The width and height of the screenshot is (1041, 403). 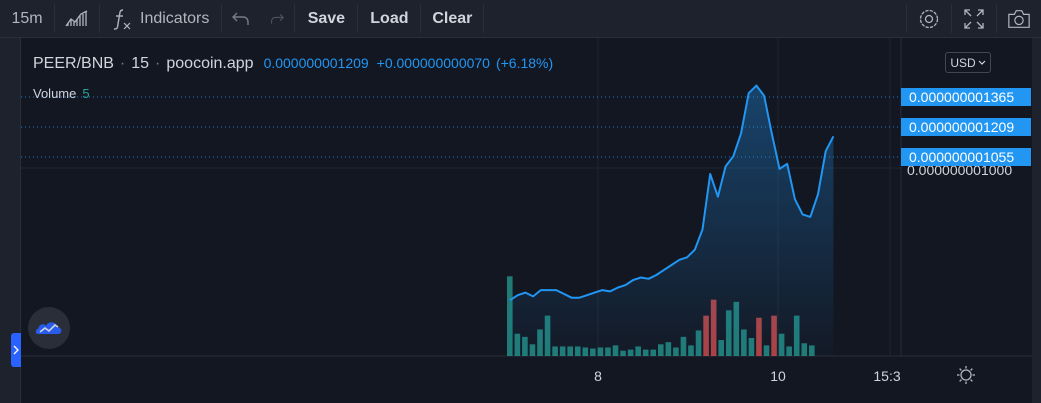 I want to click on fullscreen-button, so click(x=974, y=19).